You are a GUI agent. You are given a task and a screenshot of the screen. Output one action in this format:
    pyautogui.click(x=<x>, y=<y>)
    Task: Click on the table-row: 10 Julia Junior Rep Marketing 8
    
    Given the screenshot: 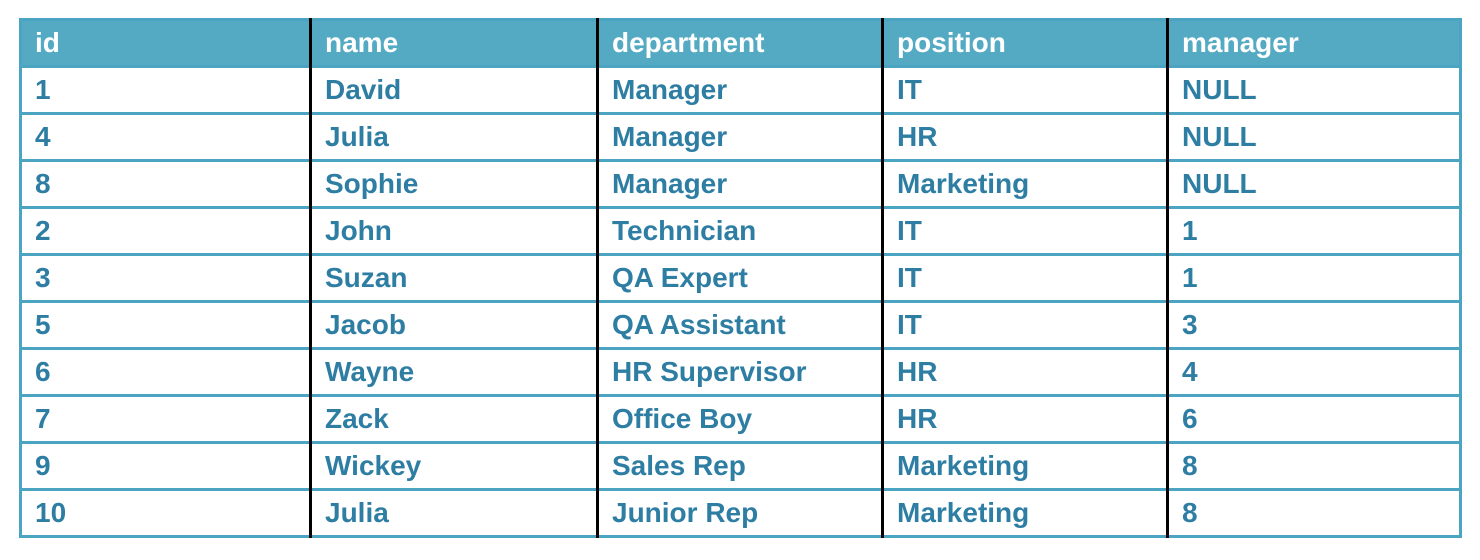 What is the action you would take?
    pyautogui.click(x=740, y=512)
    